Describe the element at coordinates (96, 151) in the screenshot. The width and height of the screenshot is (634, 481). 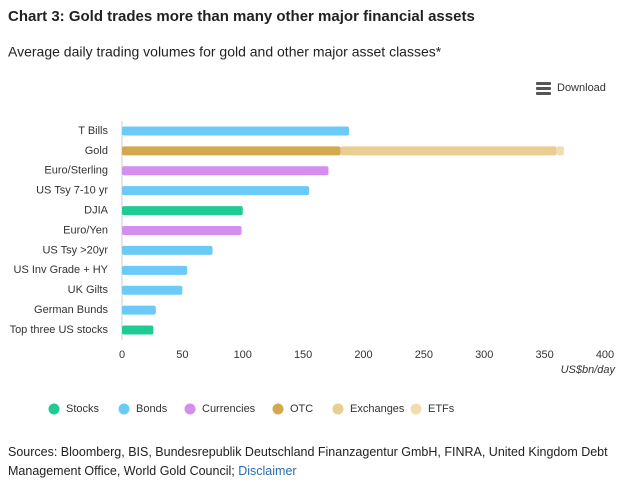
I see `y-tick-label: Gold` at that location.